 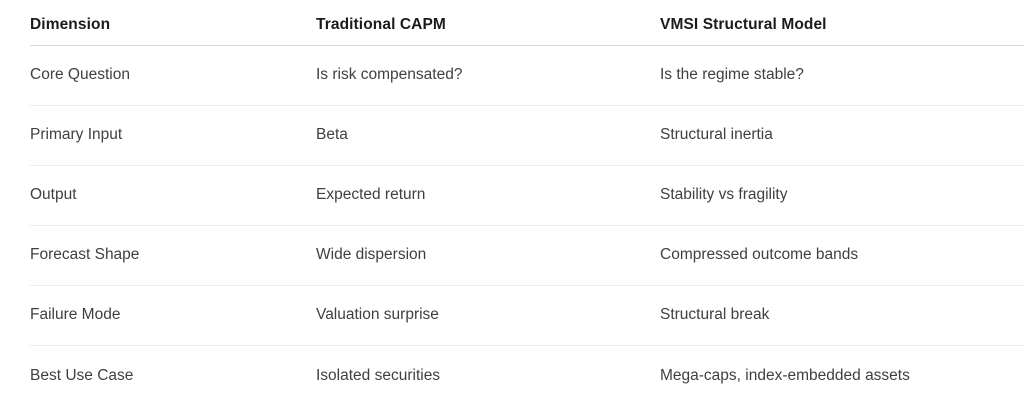 What do you see at coordinates (70, 25) in the screenshot?
I see `column-header-dimension: Dimension` at bounding box center [70, 25].